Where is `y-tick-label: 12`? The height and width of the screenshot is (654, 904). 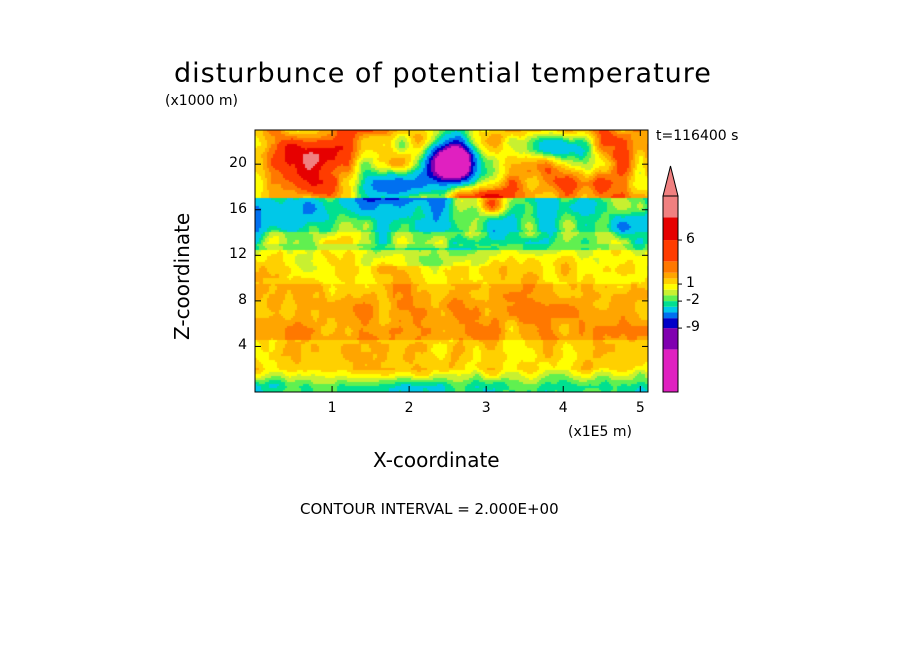 y-tick-label: 12 is located at coordinates (238, 254).